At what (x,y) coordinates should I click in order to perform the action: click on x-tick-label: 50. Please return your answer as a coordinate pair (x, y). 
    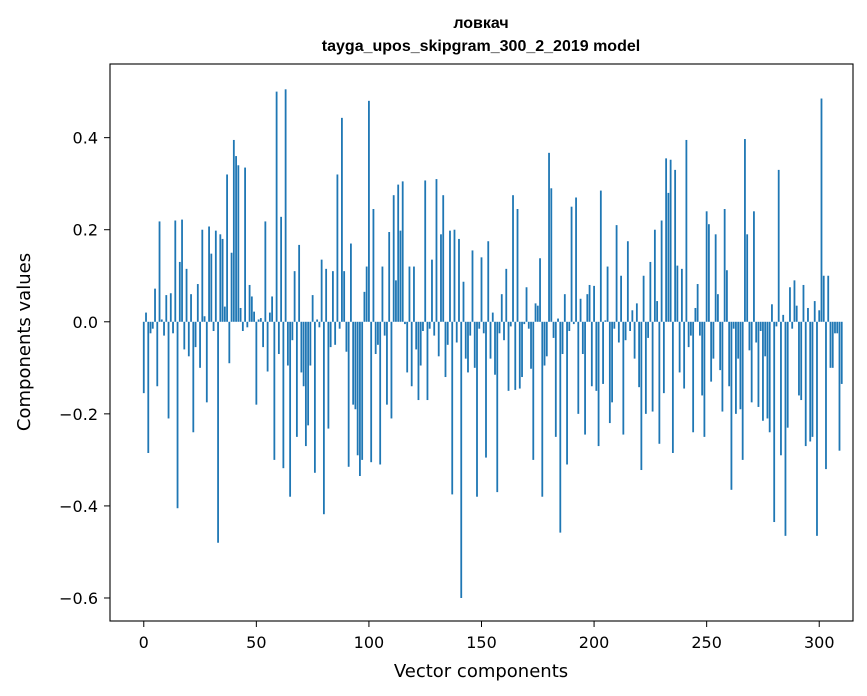
    Looking at the image, I should click on (256, 642).